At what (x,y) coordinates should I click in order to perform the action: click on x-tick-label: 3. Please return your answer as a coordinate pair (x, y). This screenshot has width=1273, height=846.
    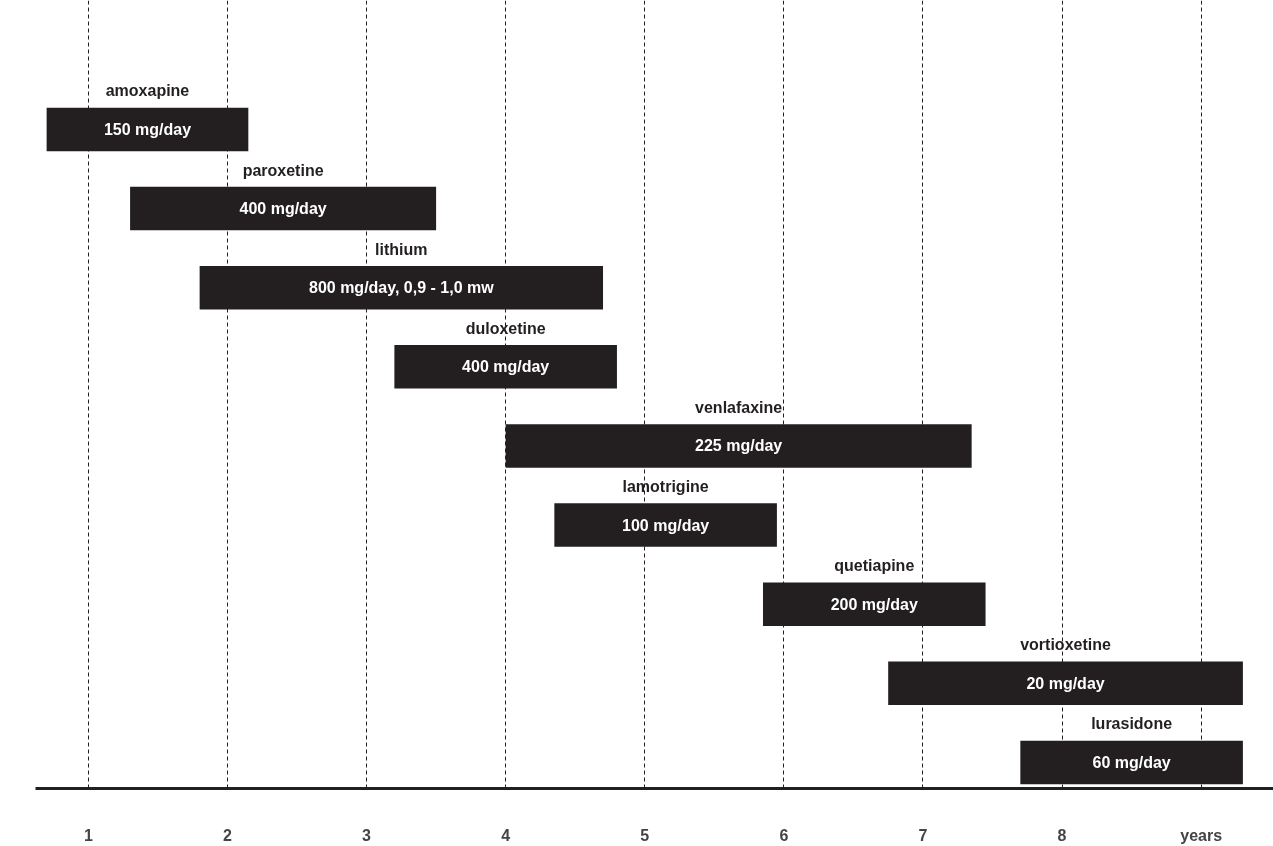
    Looking at the image, I should click on (367, 835).